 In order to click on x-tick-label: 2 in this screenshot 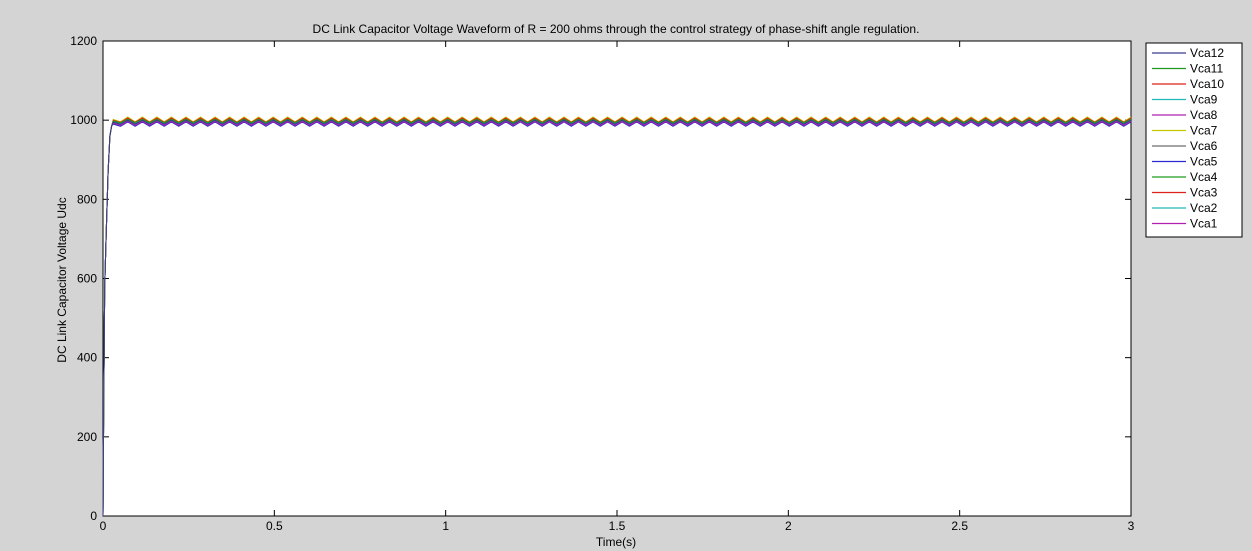, I will do `click(788, 526)`.